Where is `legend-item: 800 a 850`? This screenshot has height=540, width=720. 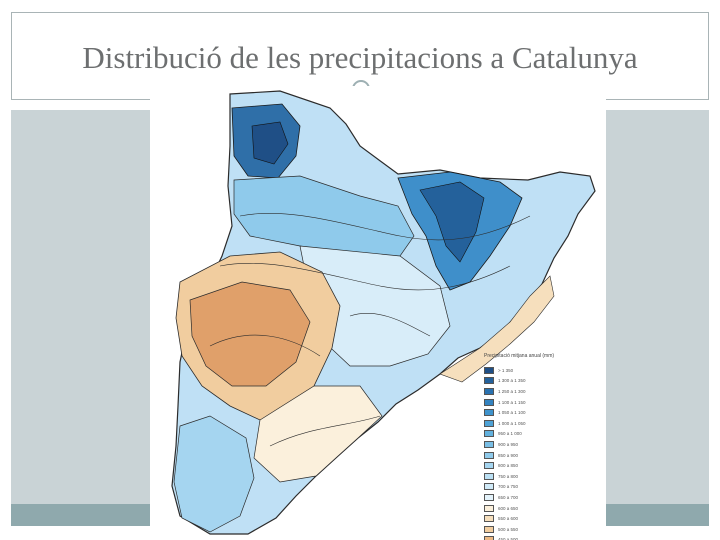
legend-item: 800 a 850 is located at coordinates (534, 465).